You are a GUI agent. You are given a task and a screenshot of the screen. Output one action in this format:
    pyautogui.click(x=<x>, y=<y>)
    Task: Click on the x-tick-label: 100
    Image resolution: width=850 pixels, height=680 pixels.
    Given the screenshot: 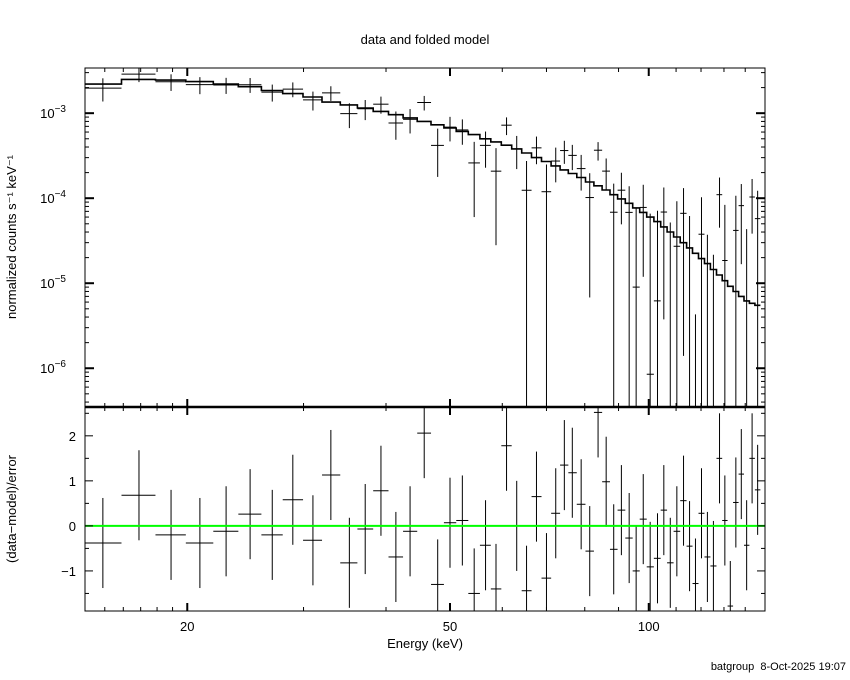 What is the action you would take?
    pyautogui.click(x=649, y=626)
    